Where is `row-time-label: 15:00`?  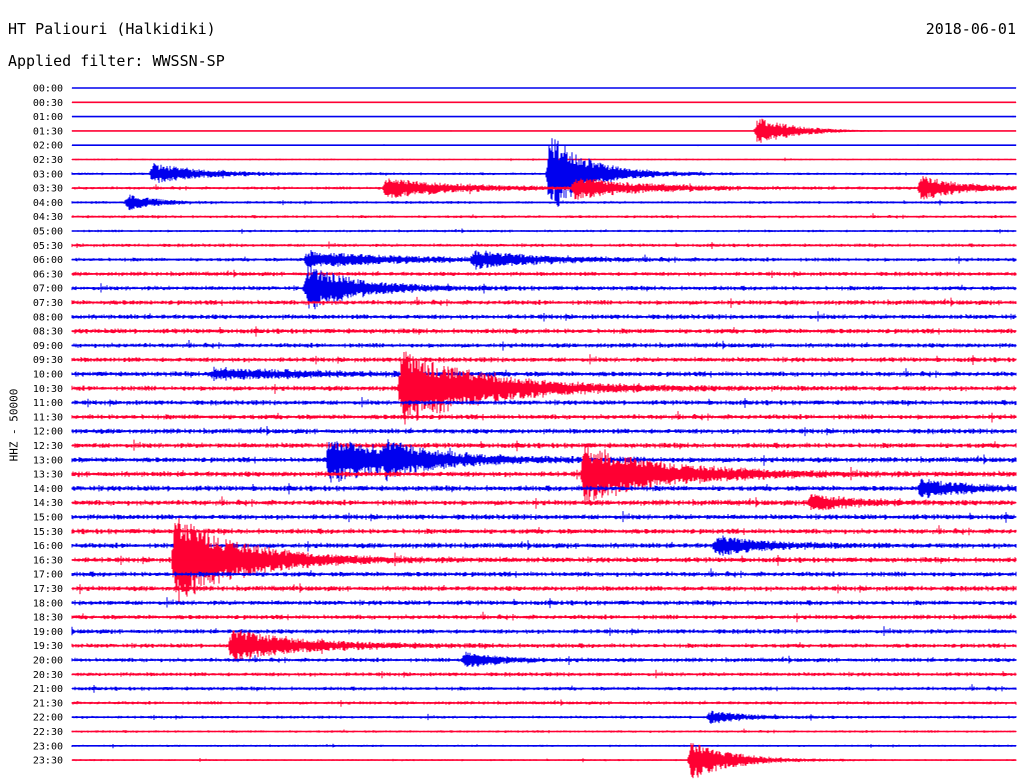 row-time-label: 15:00 is located at coordinates (48, 518).